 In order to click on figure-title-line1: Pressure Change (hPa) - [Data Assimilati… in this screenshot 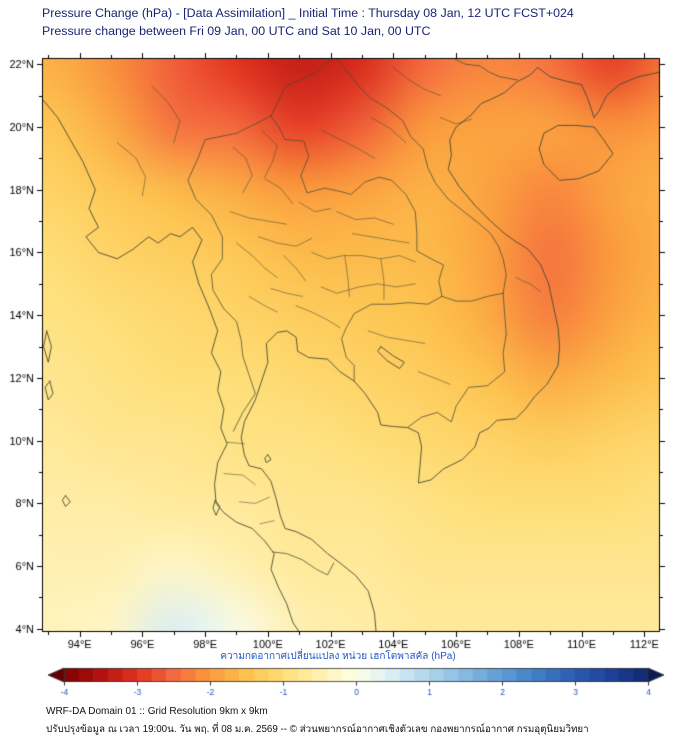, I will do `click(308, 13)`.